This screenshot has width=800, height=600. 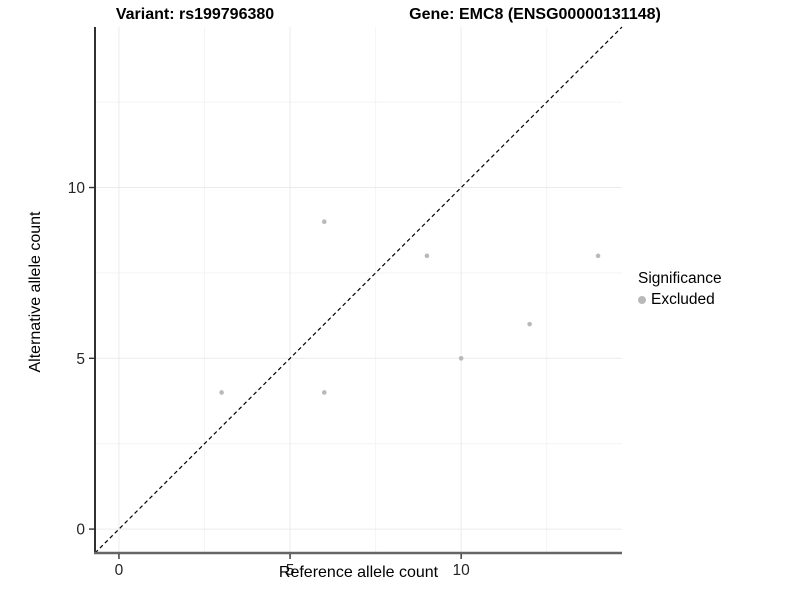 I want to click on y-axis-title: Alternative allele count, so click(x=35, y=292).